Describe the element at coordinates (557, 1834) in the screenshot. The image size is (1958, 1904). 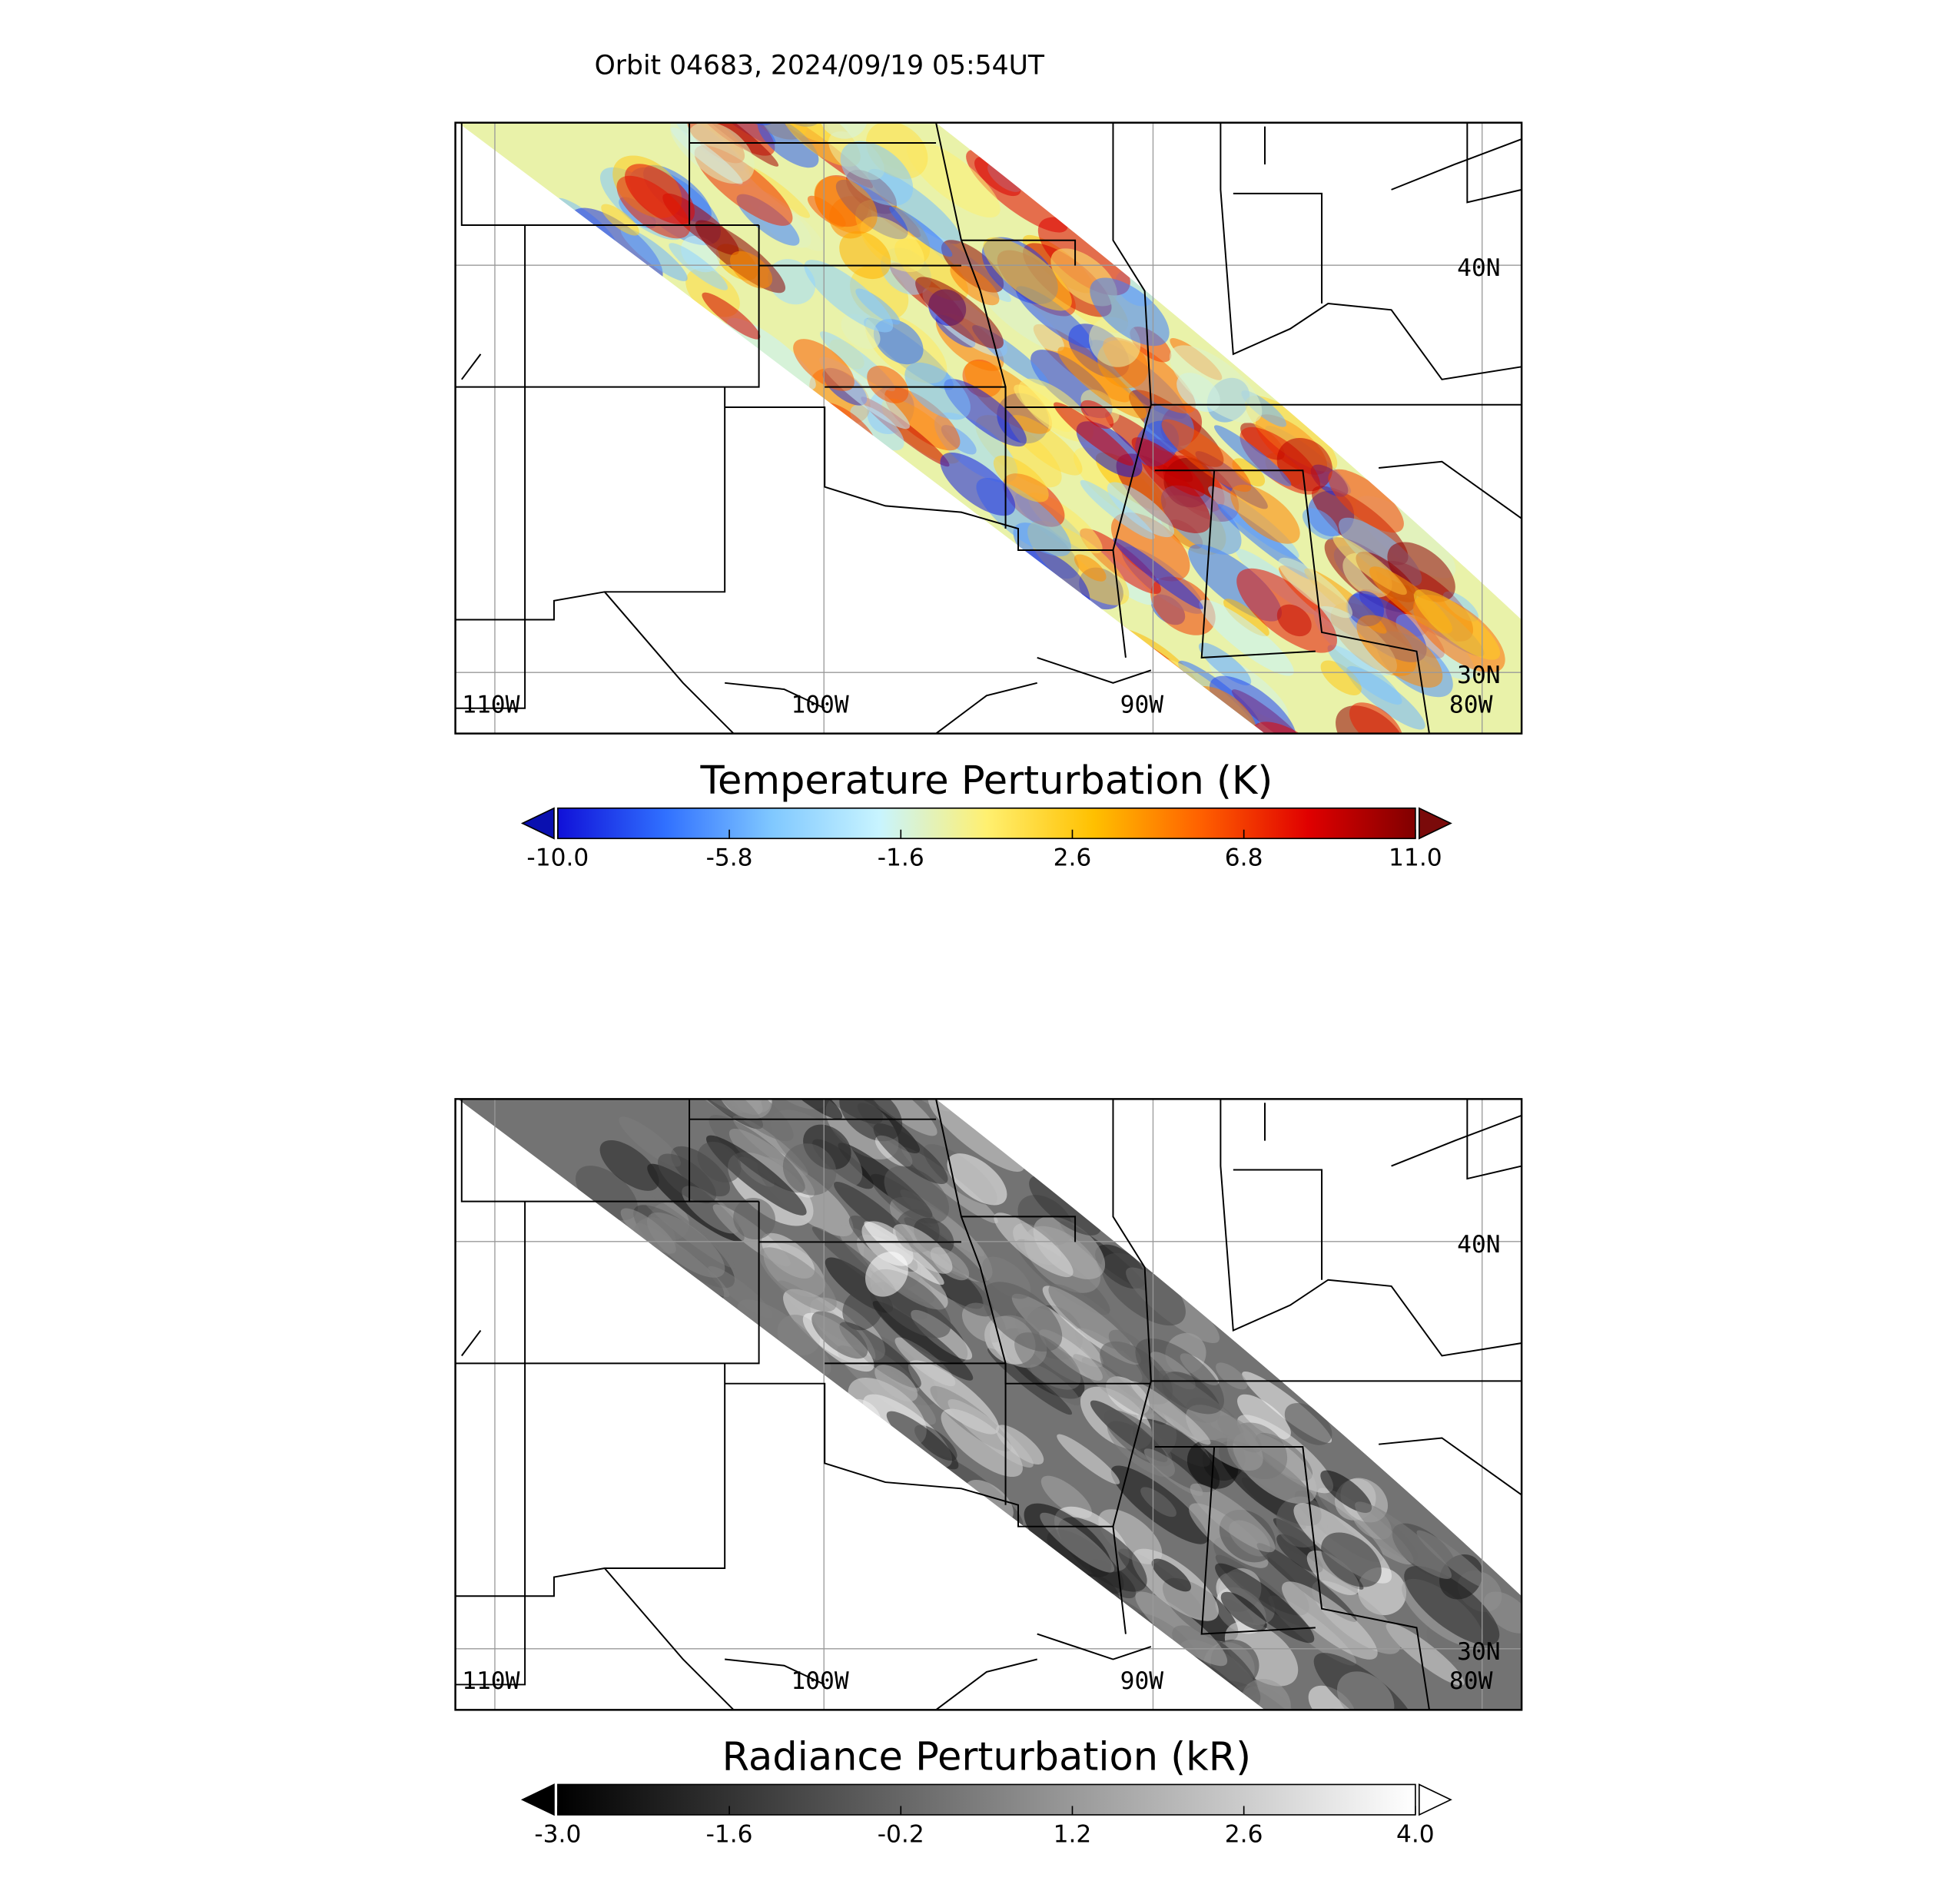
I see `colorbar-tick-label: -3.0` at that location.